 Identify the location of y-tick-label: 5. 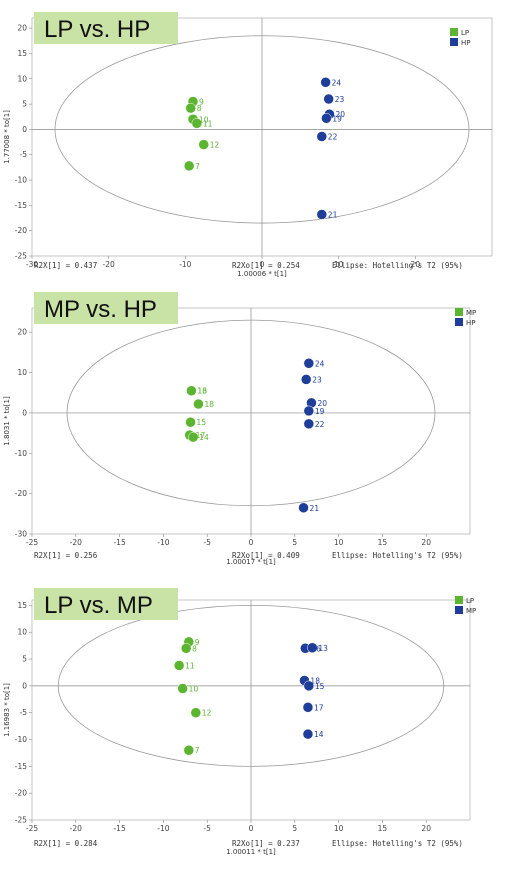
(24, 104).